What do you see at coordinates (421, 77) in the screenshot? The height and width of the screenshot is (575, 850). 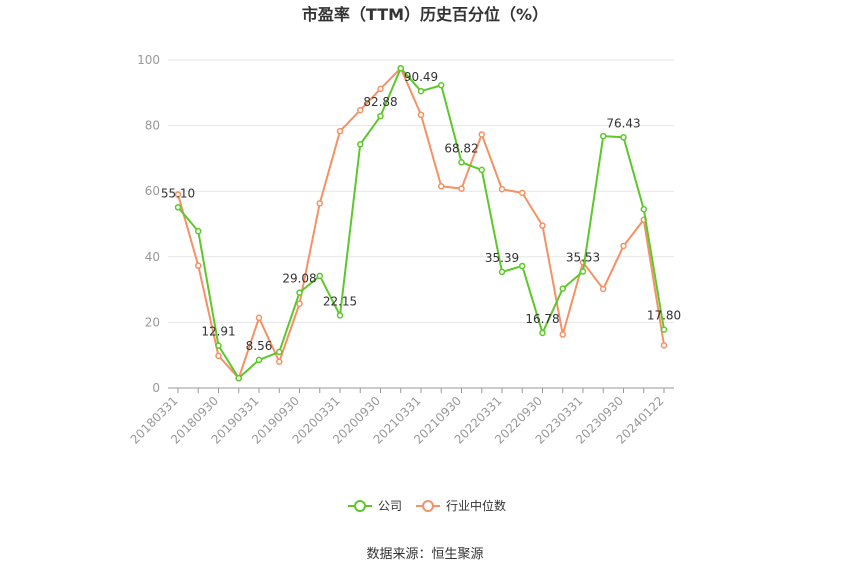 I see `data-label: 90.49` at bounding box center [421, 77].